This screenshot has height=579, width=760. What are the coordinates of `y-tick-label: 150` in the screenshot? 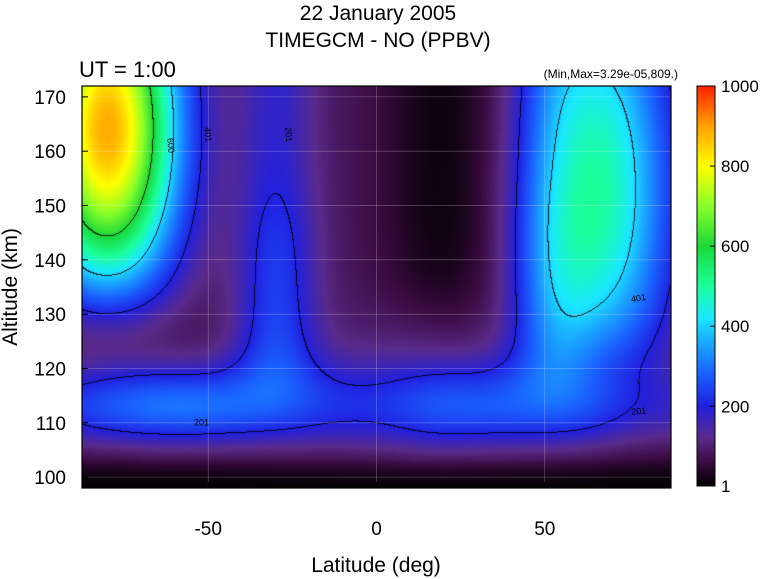 It's located at (50, 207).